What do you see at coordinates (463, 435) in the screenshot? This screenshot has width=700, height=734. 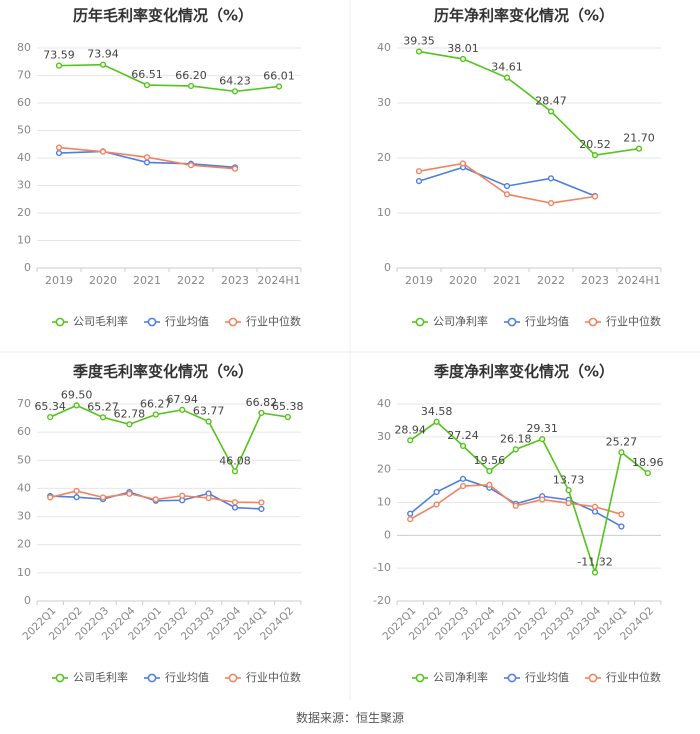 I see `data-label: 27.24` at bounding box center [463, 435].